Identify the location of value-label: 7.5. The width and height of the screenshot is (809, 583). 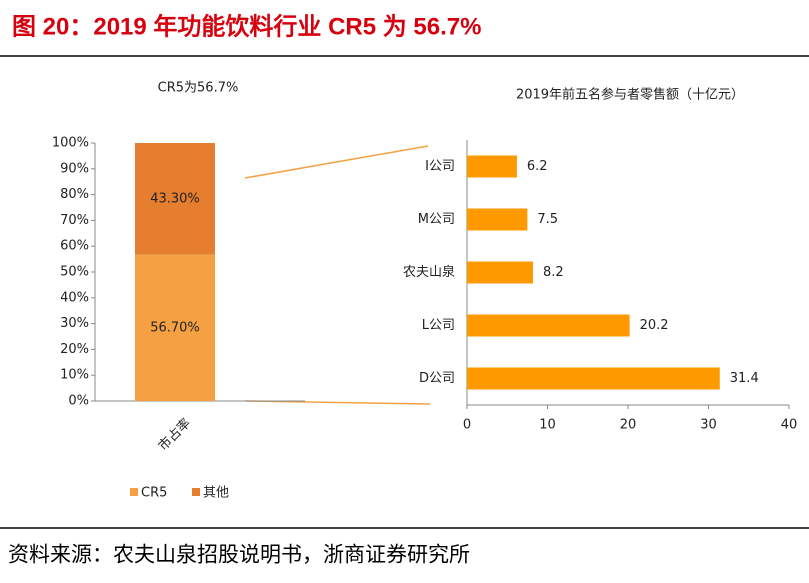
(547, 219).